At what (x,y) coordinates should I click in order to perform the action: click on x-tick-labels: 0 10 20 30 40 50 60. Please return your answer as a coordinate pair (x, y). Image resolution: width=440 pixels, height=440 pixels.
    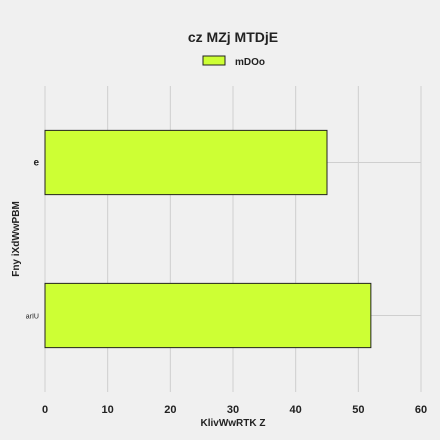
    Looking at the image, I should click on (234, 410).